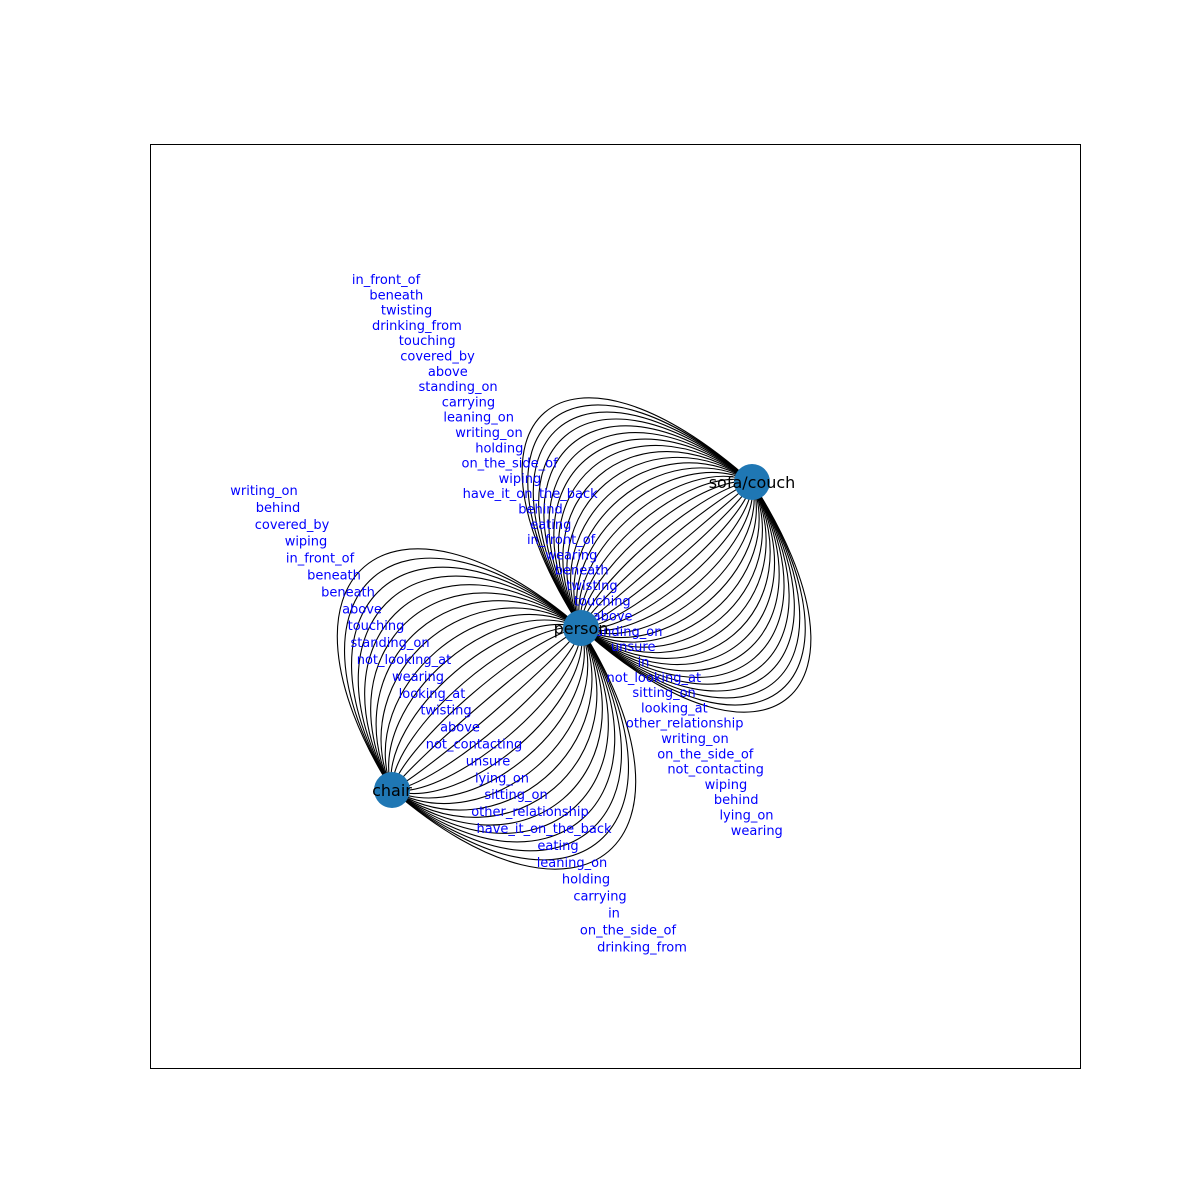  What do you see at coordinates (581, 628) in the screenshot?
I see `node-label-person: person` at bounding box center [581, 628].